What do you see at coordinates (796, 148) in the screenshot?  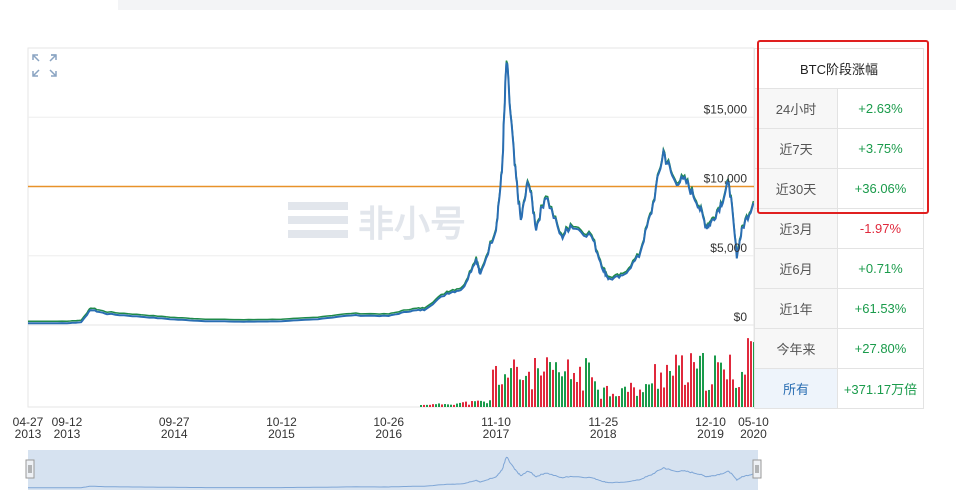 I see `stats-label: 近7天` at bounding box center [796, 148].